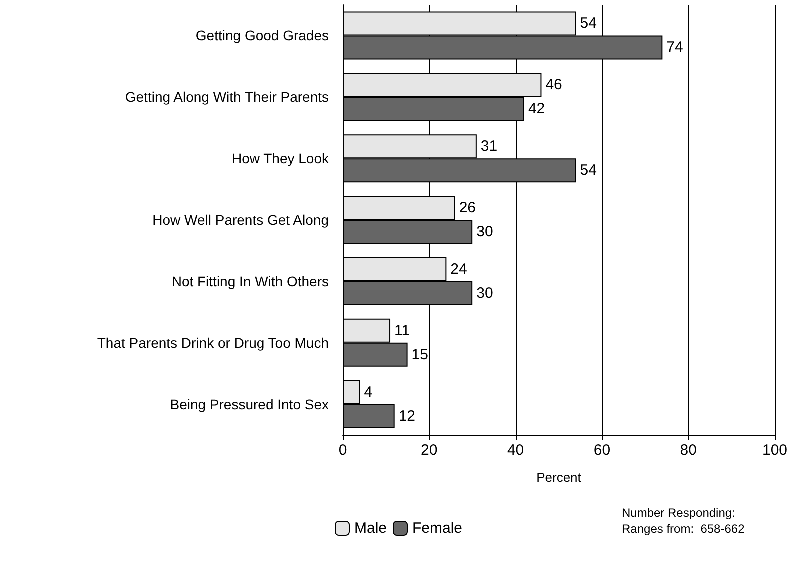 The width and height of the screenshot is (794, 569). Describe the element at coordinates (489, 147) in the screenshot. I see `data-label: 31` at that location.